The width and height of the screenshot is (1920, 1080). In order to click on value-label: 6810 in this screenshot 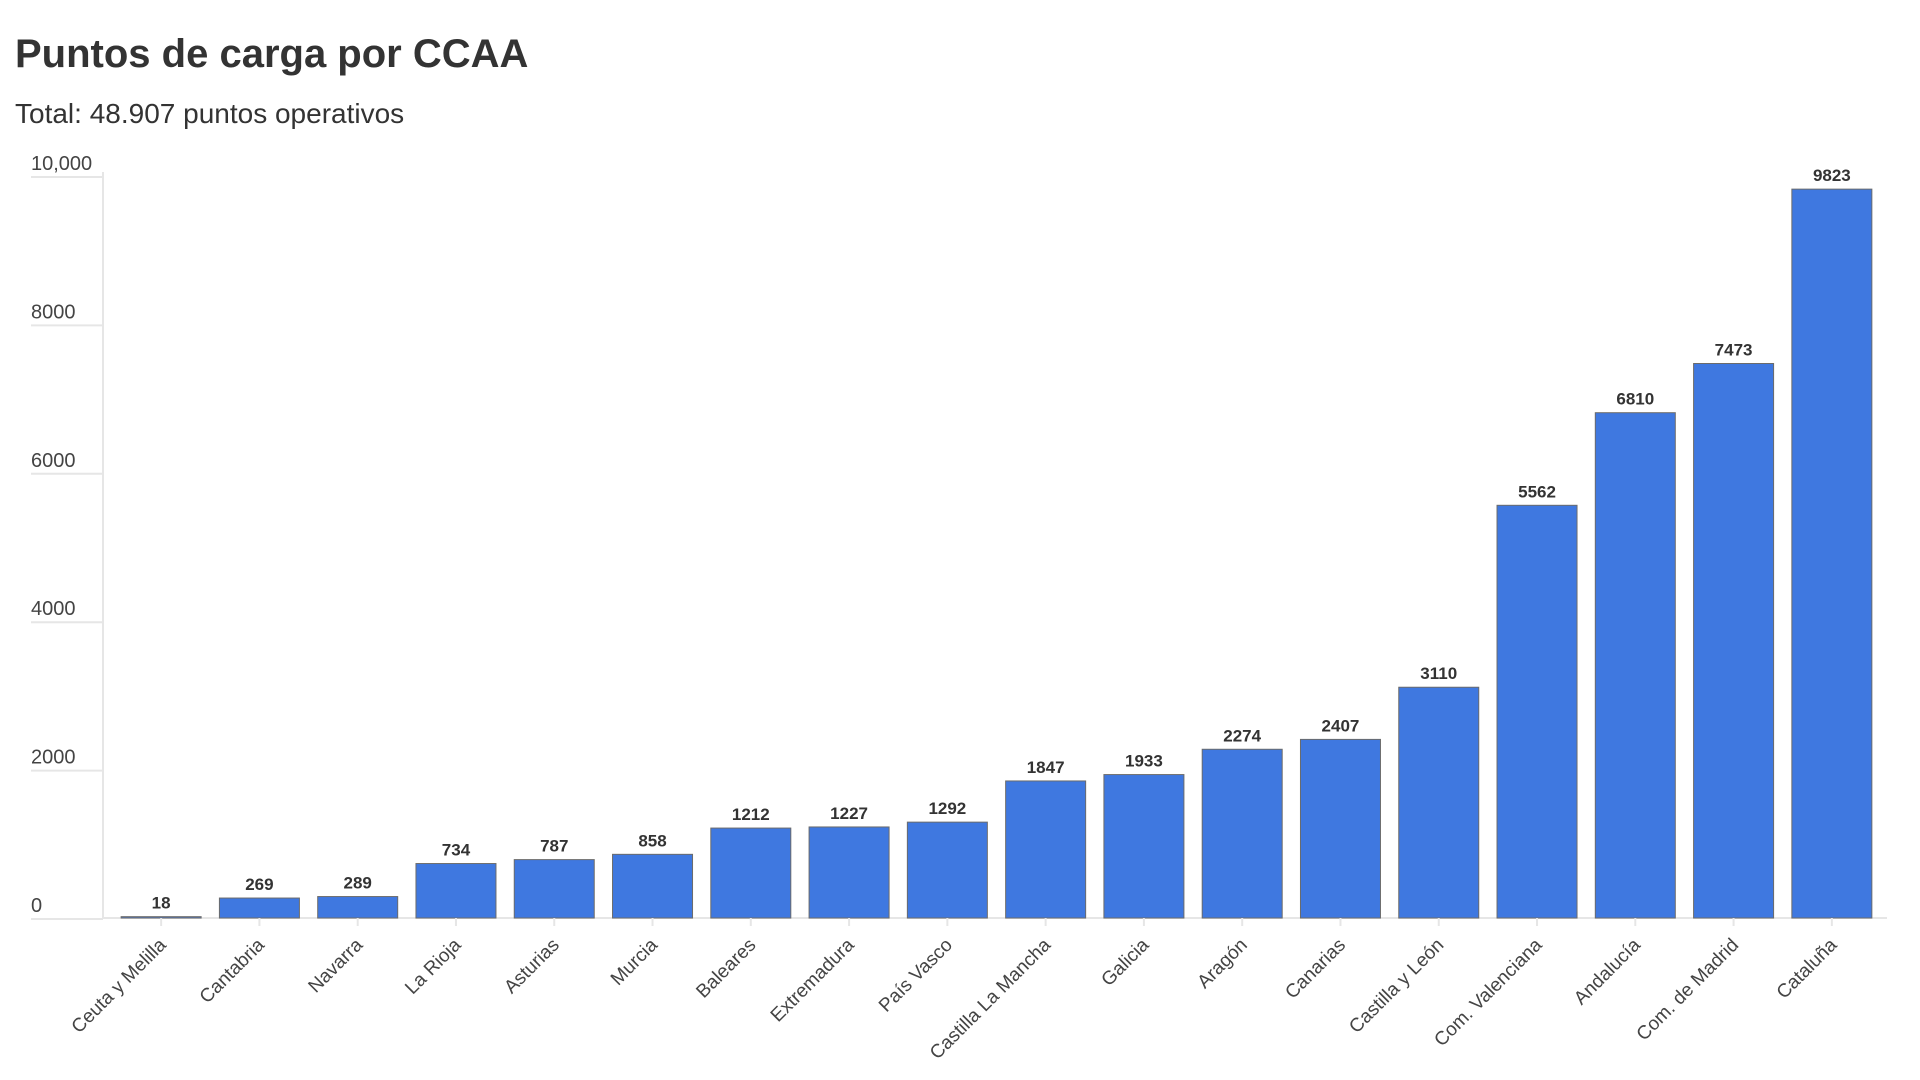, I will do `click(1635, 399)`.